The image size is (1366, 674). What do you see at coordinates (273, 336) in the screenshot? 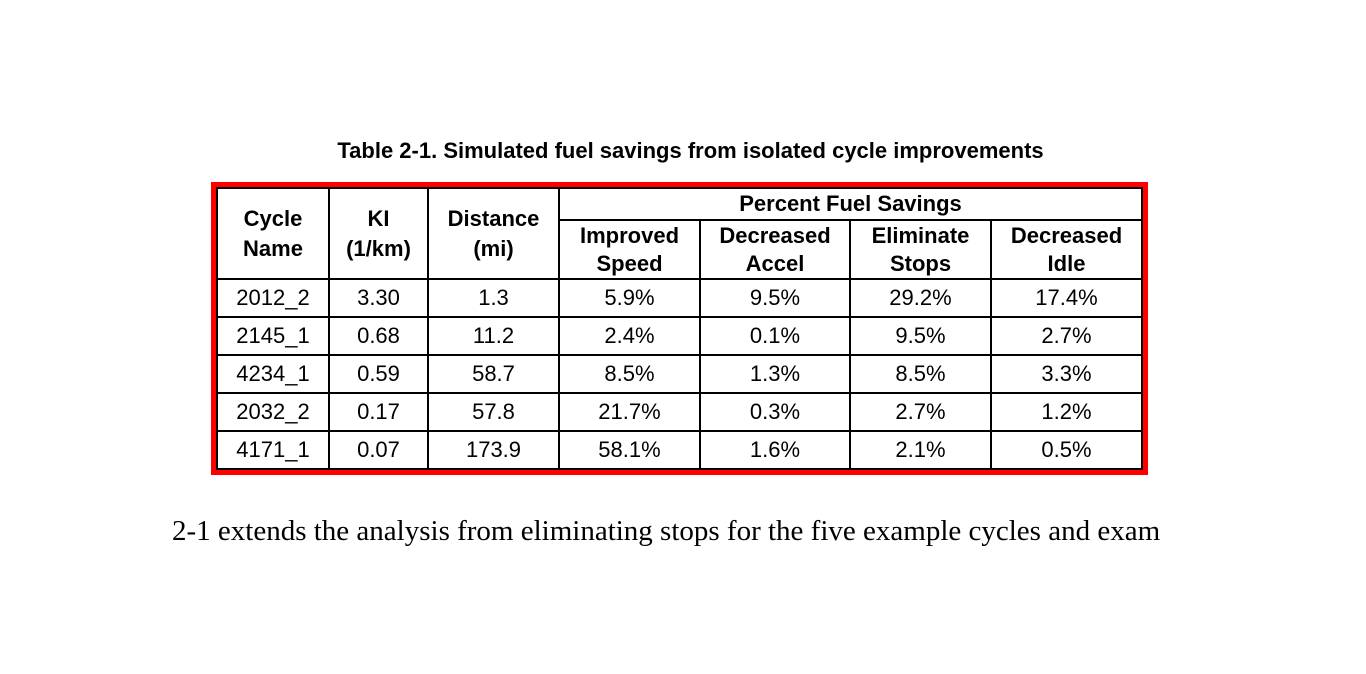
I see `cell-cycle-name: 2145_1` at bounding box center [273, 336].